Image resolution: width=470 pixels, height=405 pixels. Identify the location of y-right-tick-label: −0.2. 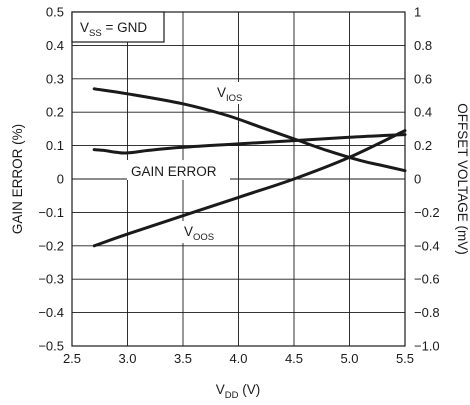
(427, 212).